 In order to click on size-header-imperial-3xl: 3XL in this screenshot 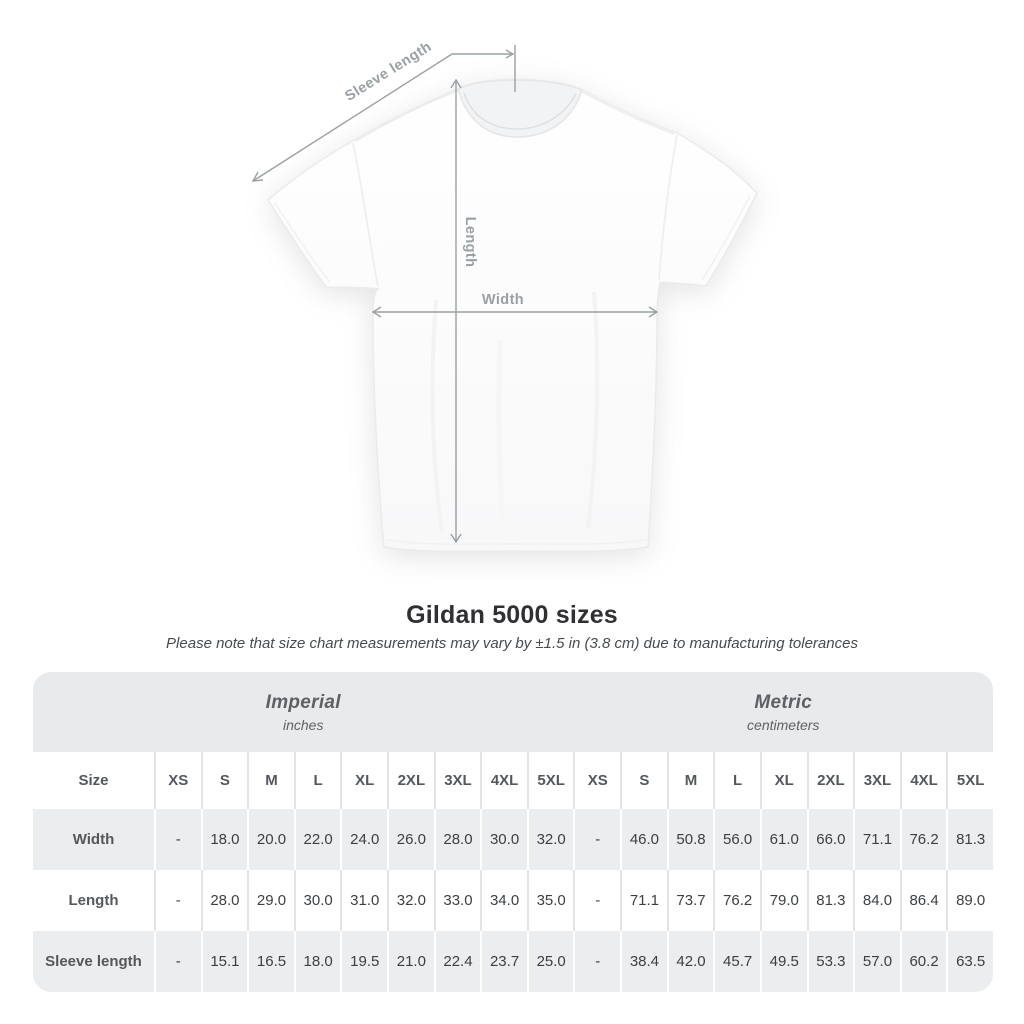, I will do `click(457, 780)`.